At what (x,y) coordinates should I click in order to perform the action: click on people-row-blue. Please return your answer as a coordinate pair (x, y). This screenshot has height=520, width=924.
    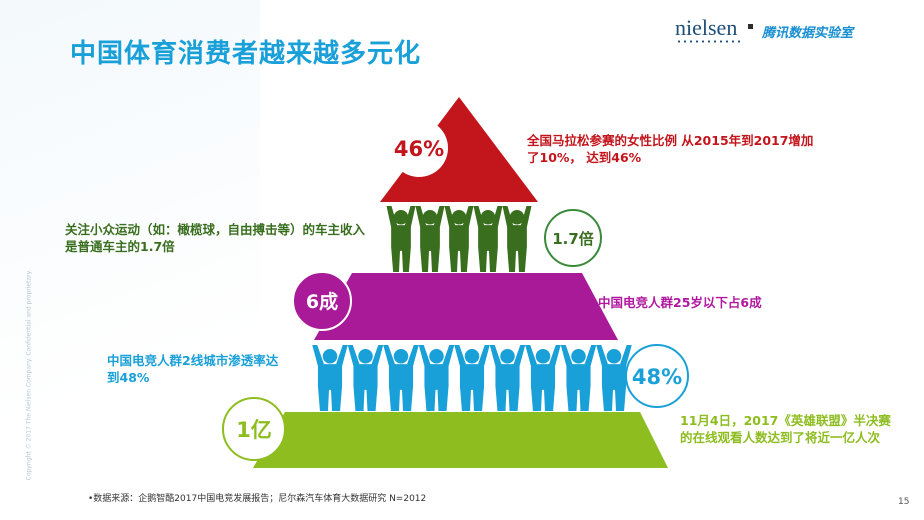
    Looking at the image, I should click on (472, 378).